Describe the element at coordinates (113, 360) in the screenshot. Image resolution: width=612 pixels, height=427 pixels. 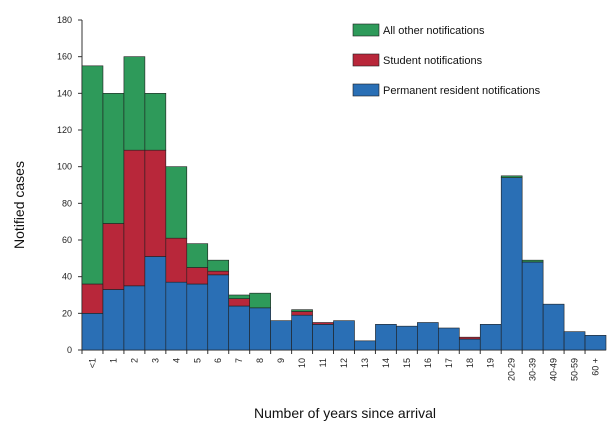
I see `x-tick-label: 1` at that location.